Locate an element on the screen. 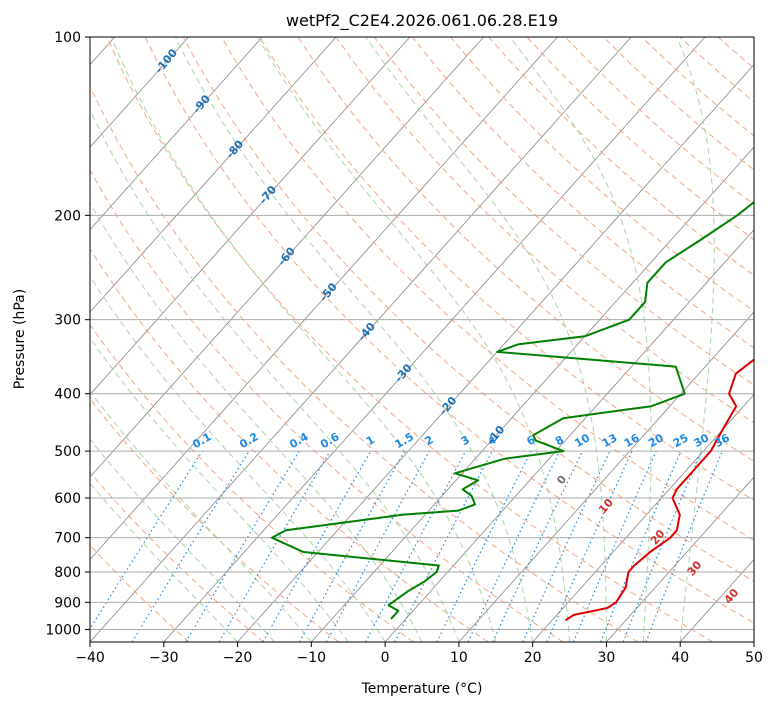 Image resolution: width=775 pixels, height=708 pixels. x-axis-title: Temperature (°C) is located at coordinates (422, 689).